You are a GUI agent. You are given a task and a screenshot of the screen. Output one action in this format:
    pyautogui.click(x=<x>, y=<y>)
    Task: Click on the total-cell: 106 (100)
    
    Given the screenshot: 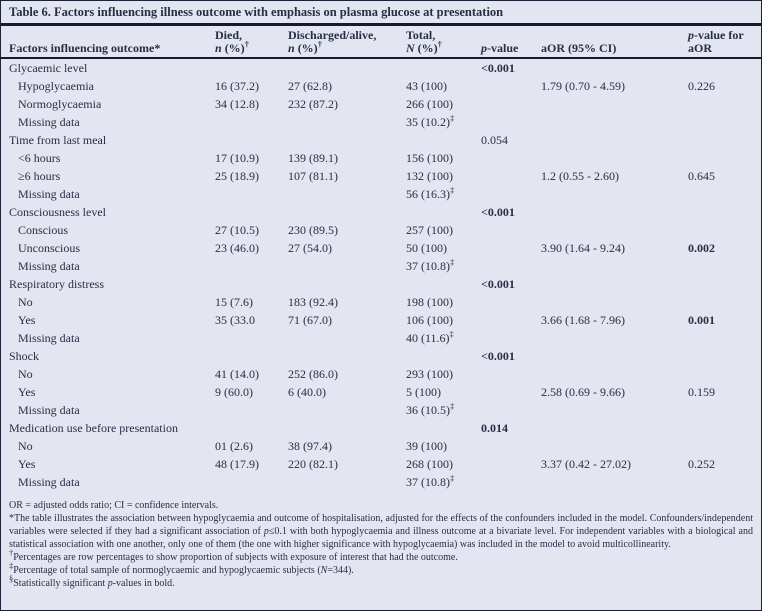 What is the action you would take?
    pyautogui.click(x=429, y=320)
    